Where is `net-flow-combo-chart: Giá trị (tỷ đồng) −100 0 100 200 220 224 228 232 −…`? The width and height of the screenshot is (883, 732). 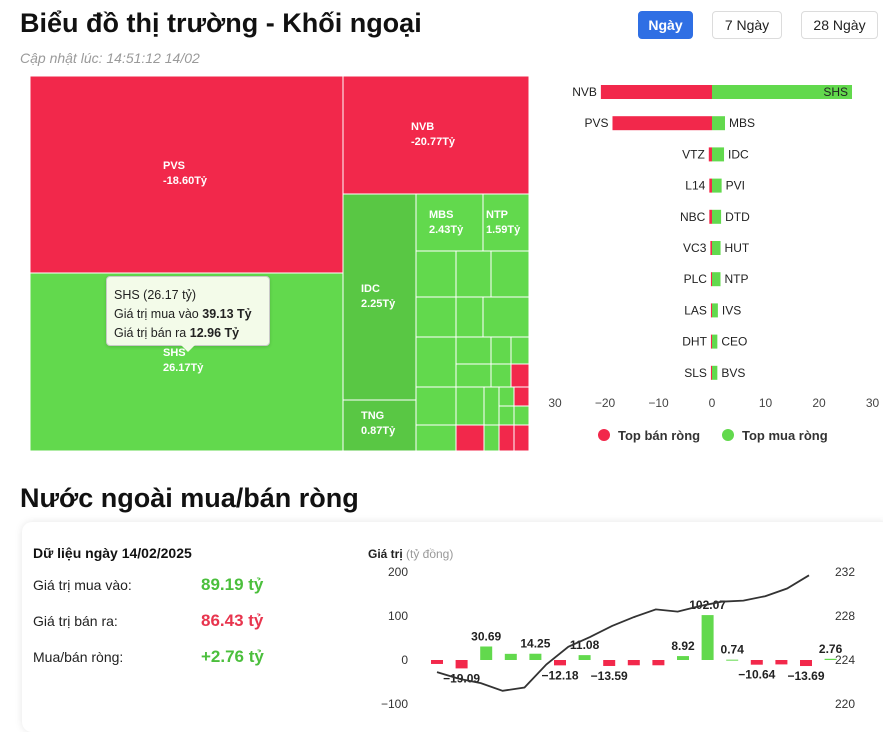 net-flow-combo-chart: Giá trị (tỷ đồng) −100 0 100 200 220 224 228 232 −… is located at coordinates (611, 629).